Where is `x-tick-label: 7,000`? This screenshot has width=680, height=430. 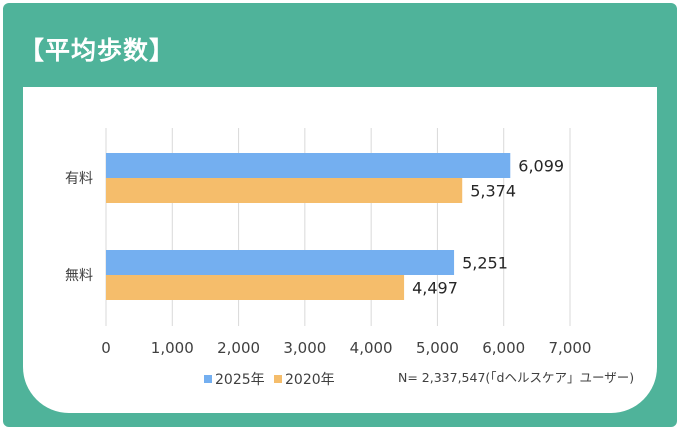 x-tick-label: 7,000 is located at coordinates (570, 348).